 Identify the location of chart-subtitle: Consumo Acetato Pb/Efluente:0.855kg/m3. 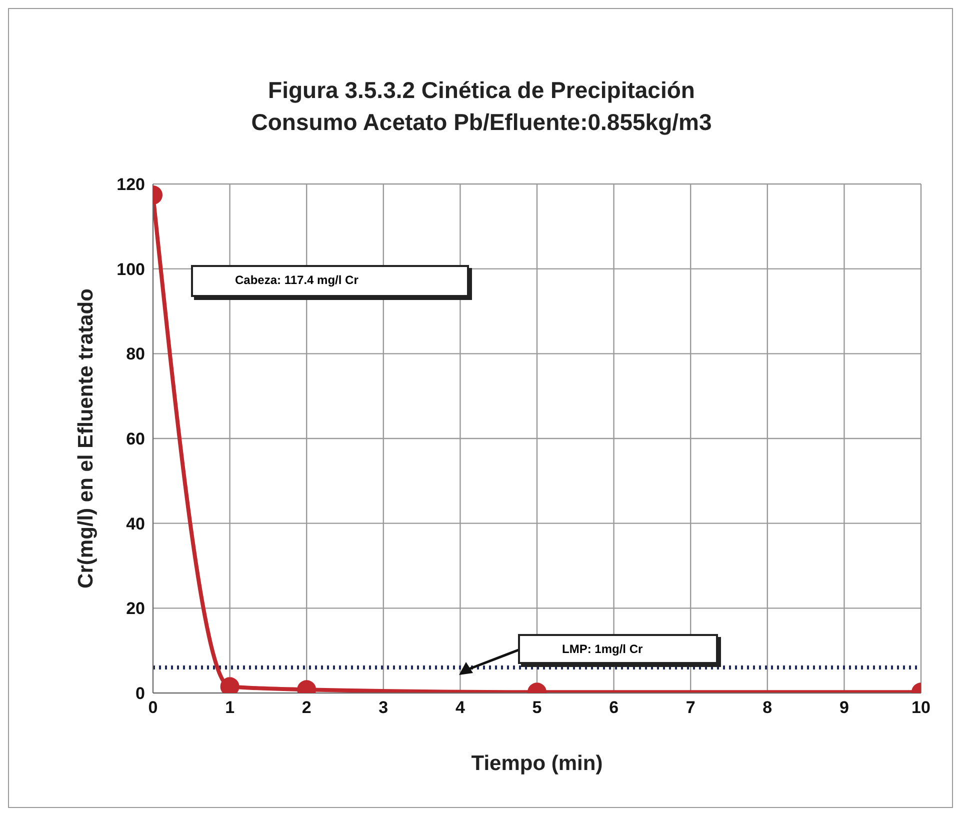
(481, 122).